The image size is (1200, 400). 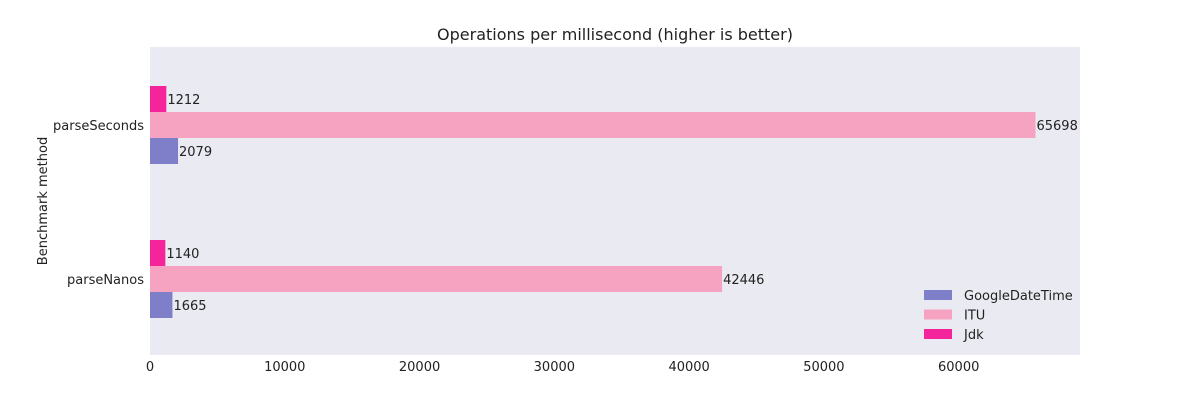 What do you see at coordinates (593, 125) in the screenshot?
I see `bar-itu-parseseconds` at bounding box center [593, 125].